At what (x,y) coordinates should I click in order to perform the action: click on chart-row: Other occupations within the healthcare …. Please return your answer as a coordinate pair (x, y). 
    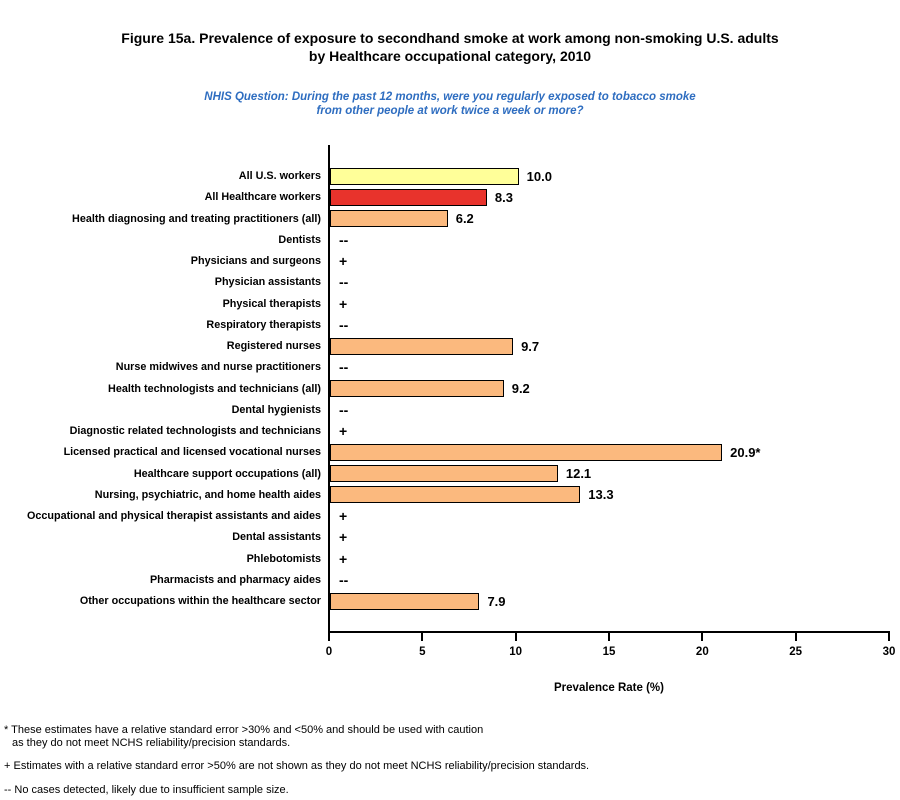
    Looking at the image, I should click on (450, 600).